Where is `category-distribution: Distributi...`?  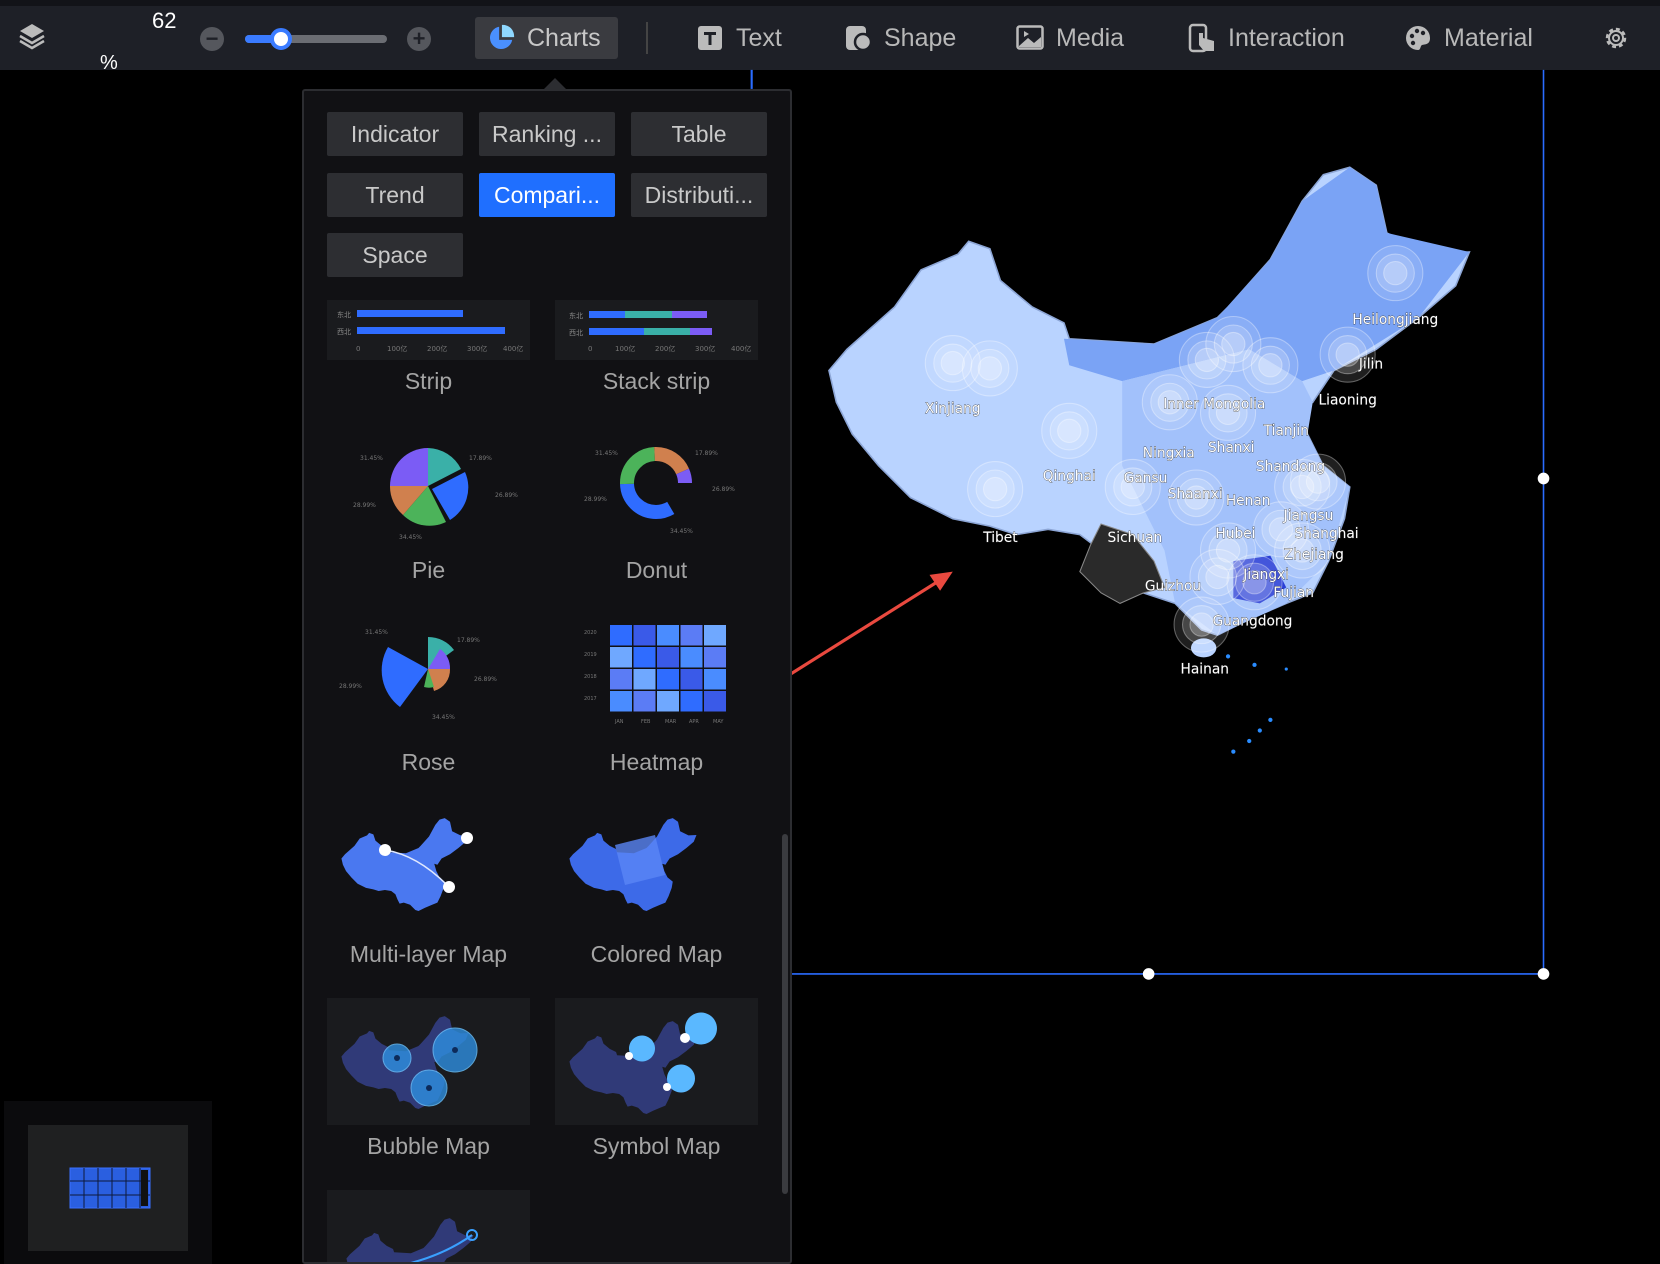 category-distribution: Distributi... is located at coordinates (699, 195).